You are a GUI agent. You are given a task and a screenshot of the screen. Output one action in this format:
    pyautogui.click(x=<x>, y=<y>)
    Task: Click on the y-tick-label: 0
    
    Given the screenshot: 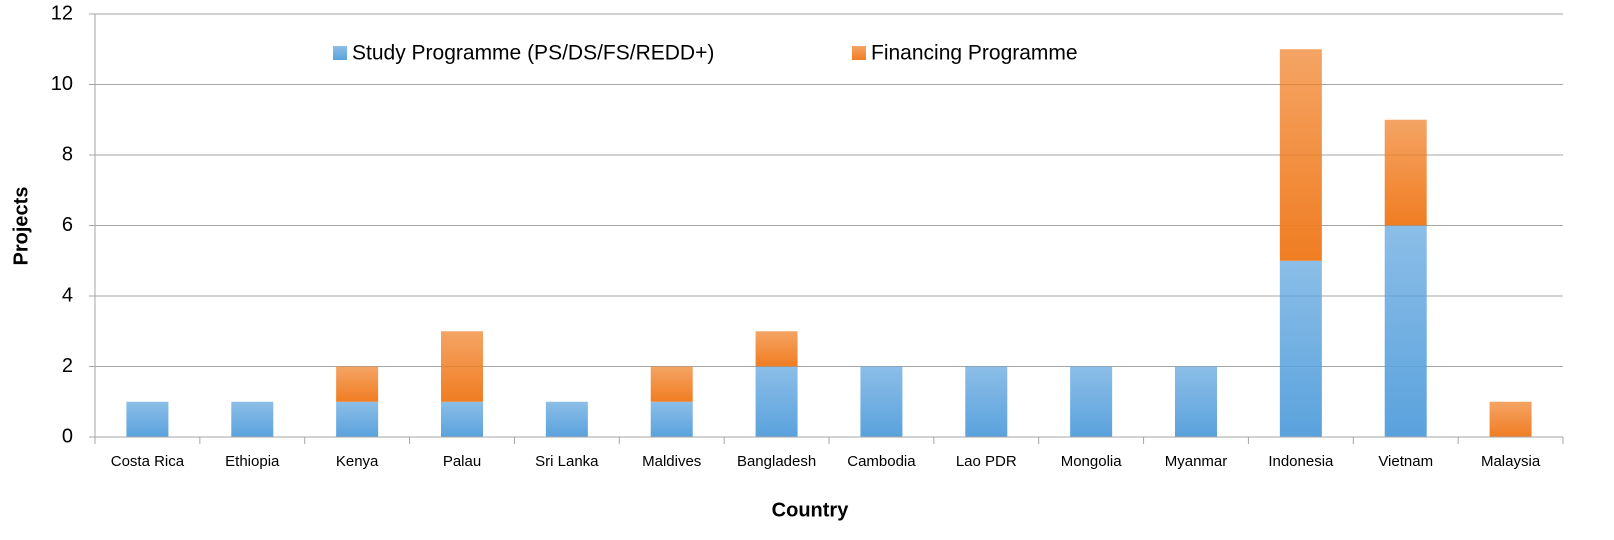 What is the action you would take?
    pyautogui.click(x=67, y=436)
    